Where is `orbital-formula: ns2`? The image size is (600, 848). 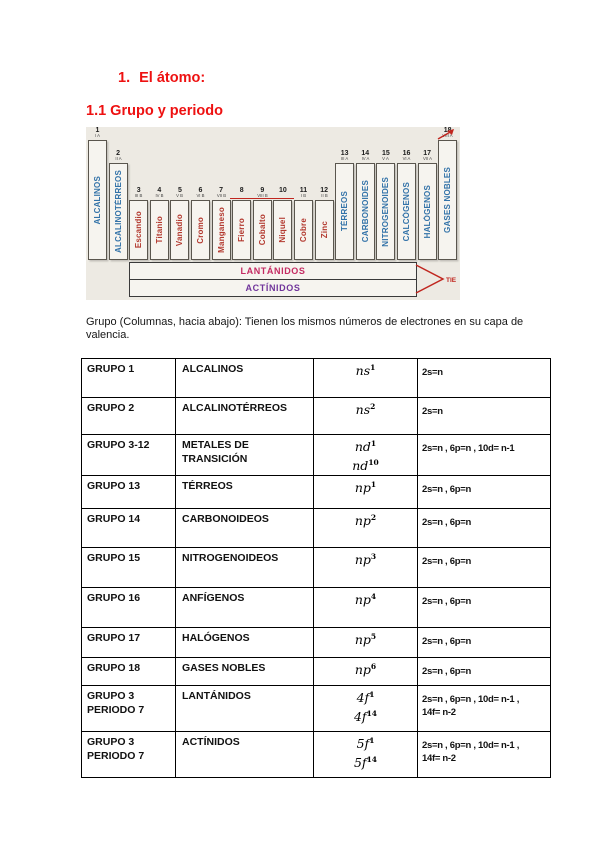 orbital-formula: ns2 is located at coordinates (365, 410).